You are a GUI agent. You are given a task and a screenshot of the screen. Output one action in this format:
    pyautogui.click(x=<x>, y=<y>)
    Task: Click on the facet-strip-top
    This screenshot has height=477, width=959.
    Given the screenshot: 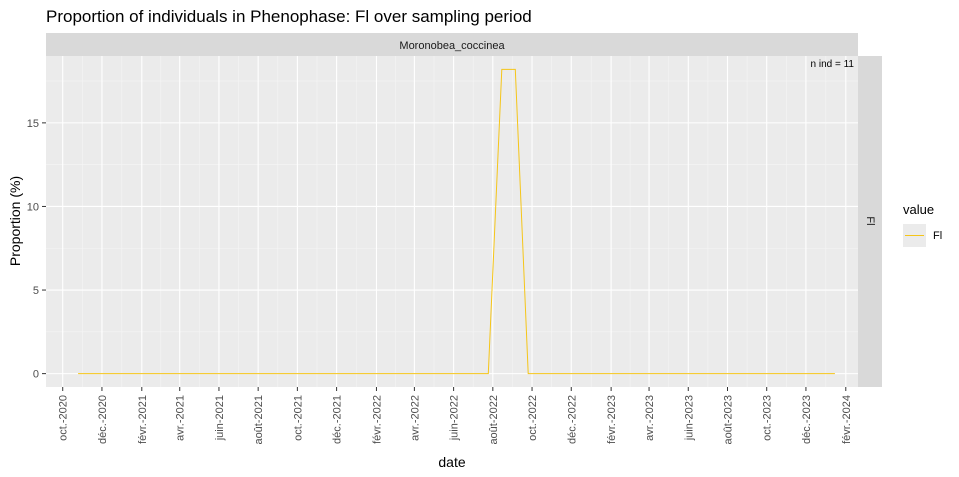 What is the action you would take?
    pyautogui.click(x=452, y=44)
    